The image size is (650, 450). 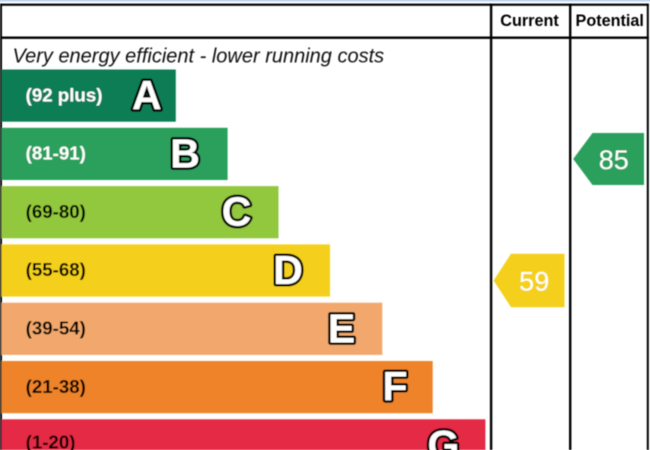 I want to click on svg-text: Current, so click(x=529, y=21).